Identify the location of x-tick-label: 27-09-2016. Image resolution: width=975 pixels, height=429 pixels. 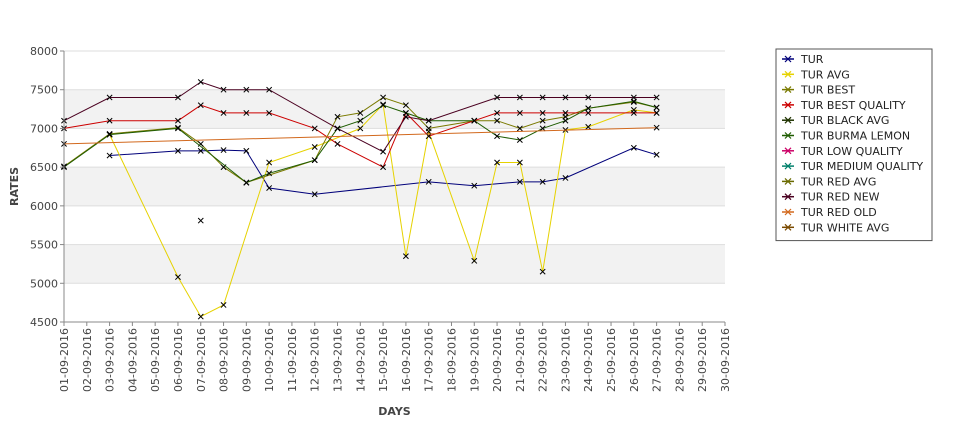
(657, 360).